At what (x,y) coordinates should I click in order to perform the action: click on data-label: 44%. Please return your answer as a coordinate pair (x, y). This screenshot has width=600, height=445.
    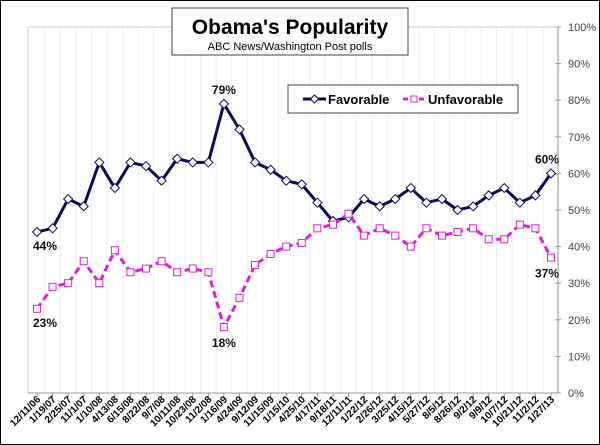
    Looking at the image, I should click on (45, 246).